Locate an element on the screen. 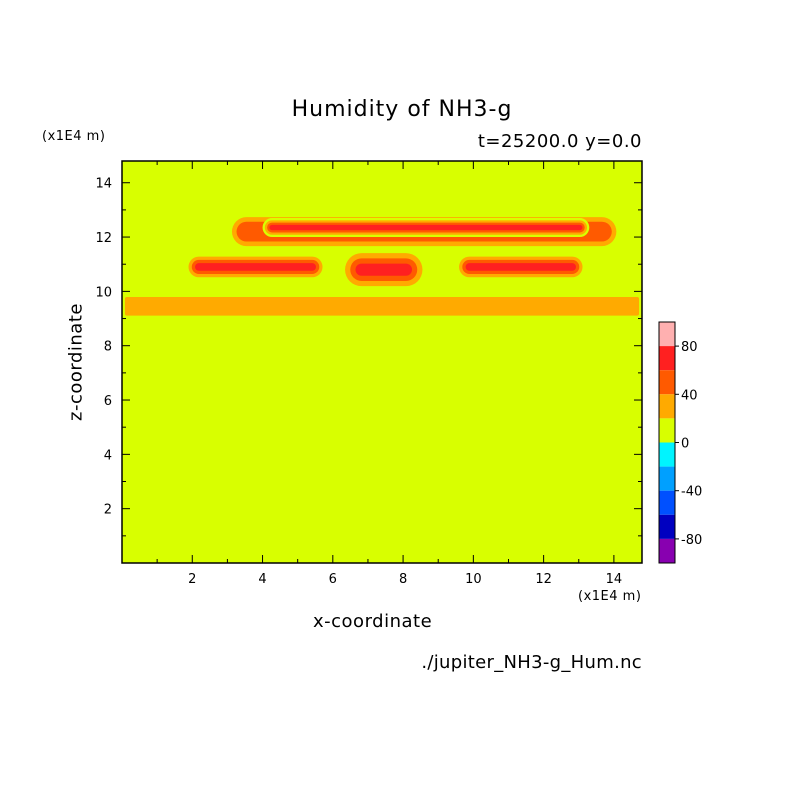 The image size is (804, 804). x-axis-label: x-coordinate is located at coordinates (373, 621).